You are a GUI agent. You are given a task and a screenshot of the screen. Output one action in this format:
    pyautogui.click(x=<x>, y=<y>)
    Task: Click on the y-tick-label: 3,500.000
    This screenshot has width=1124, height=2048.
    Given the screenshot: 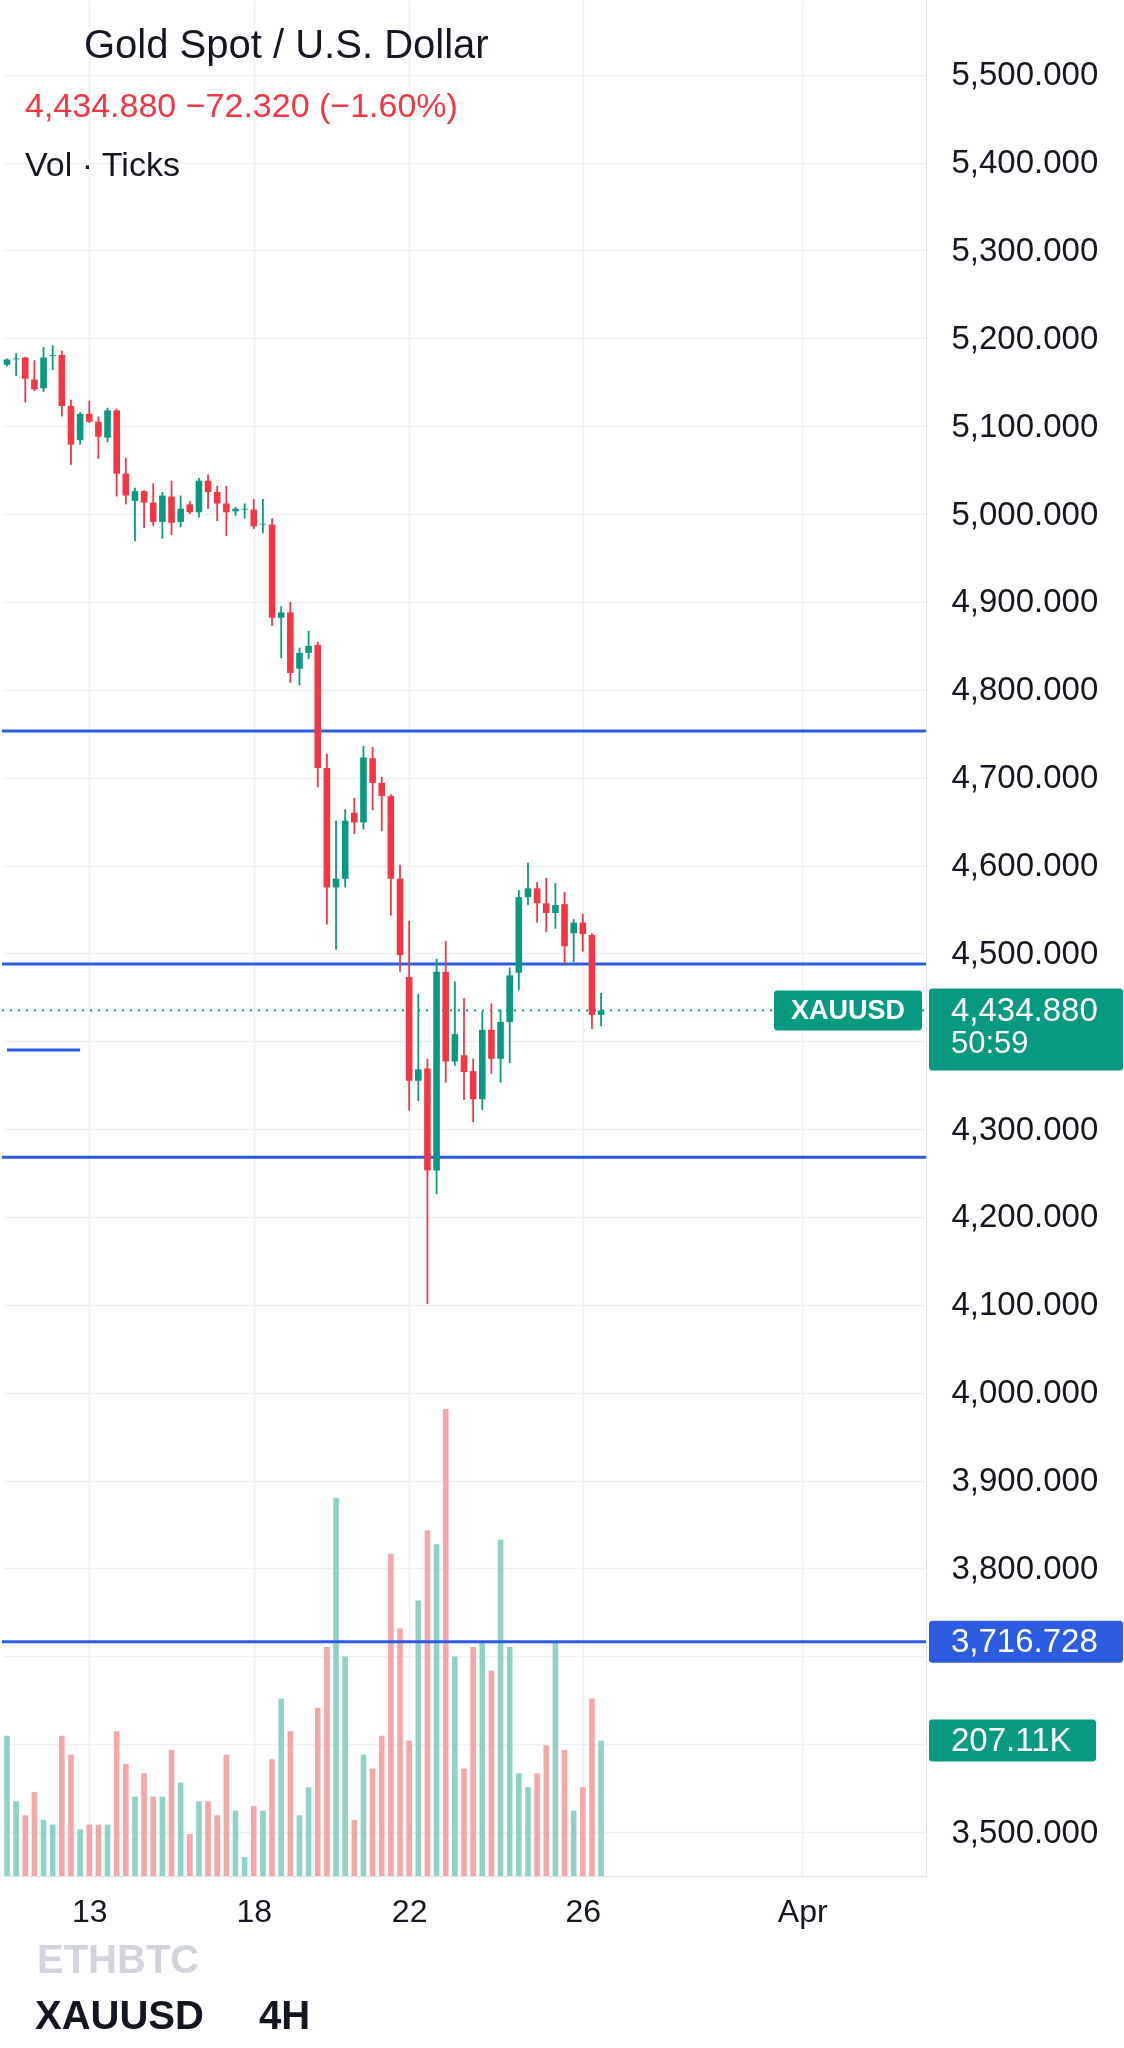 What is the action you would take?
    pyautogui.click(x=1025, y=1831)
    